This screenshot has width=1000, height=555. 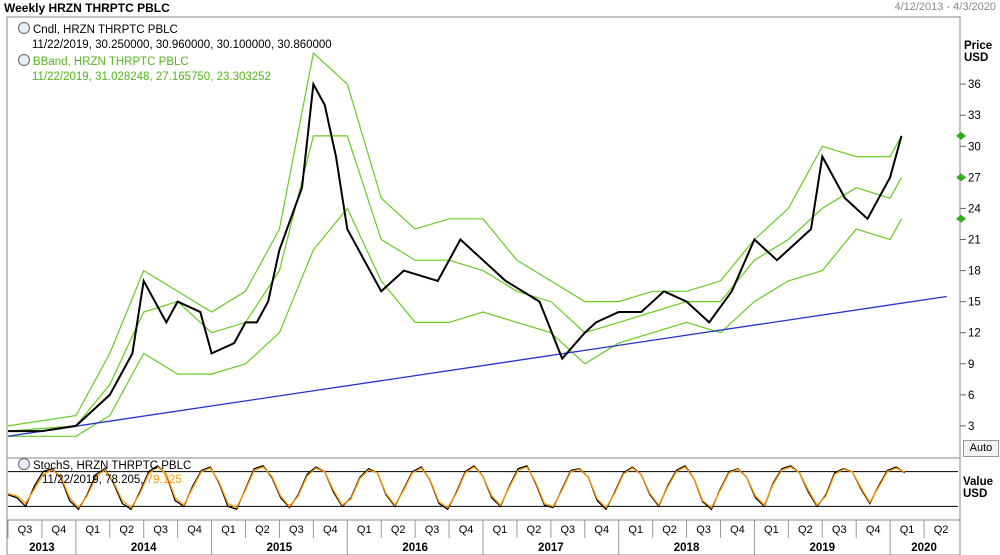 What do you see at coordinates (687, 548) in the screenshot?
I see `x-year-label: 2018` at bounding box center [687, 548].